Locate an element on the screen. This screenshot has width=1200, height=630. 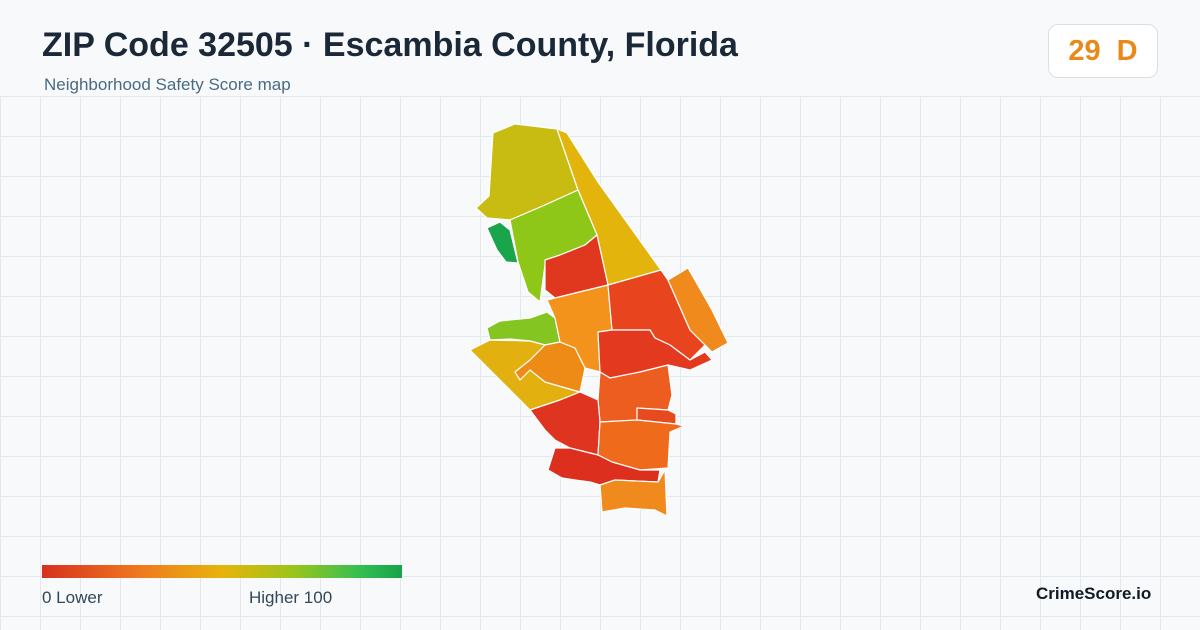
page-subtitle: Neighborhood Safety Score map is located at coordinates (167, 84).